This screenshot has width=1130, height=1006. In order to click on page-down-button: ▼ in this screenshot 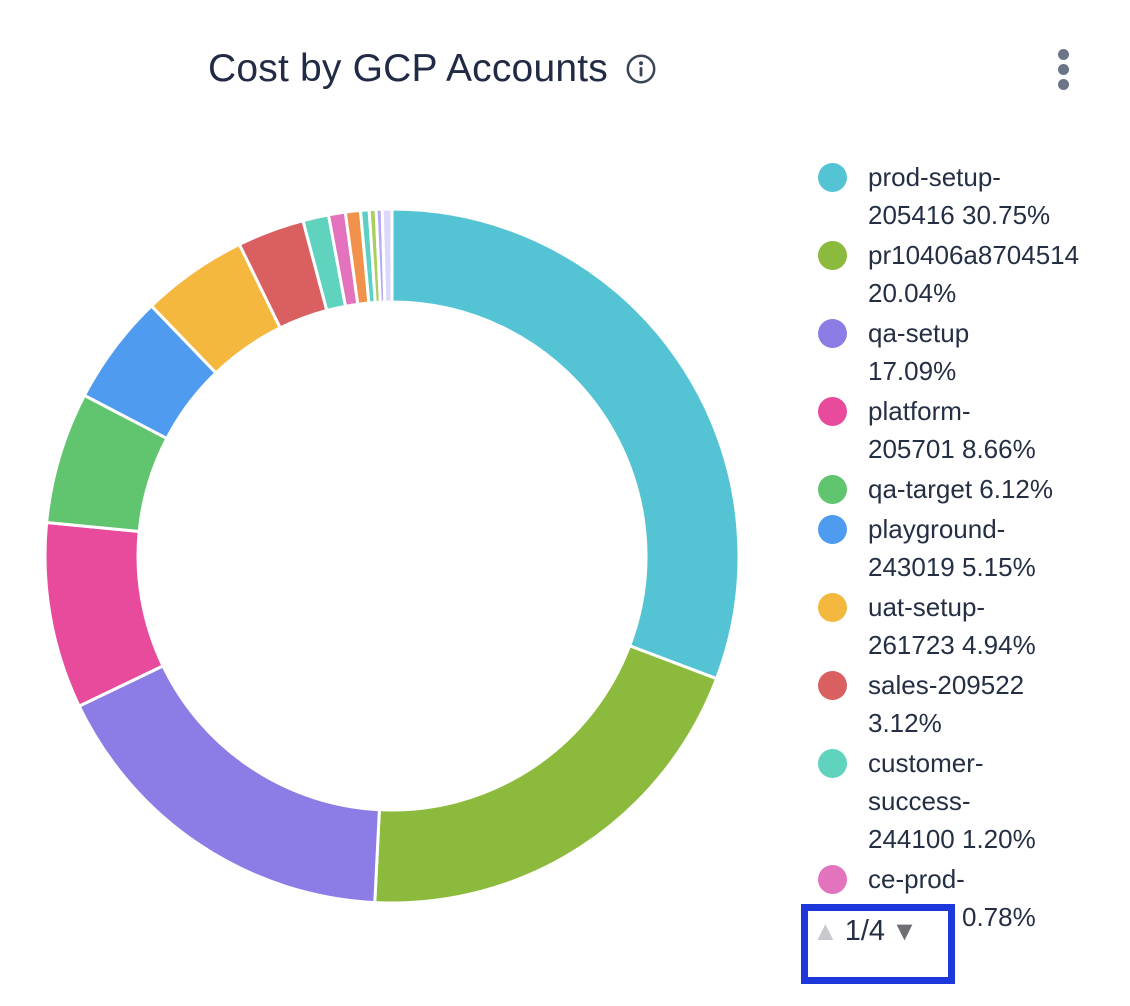, I will do `click(904, 931)`.